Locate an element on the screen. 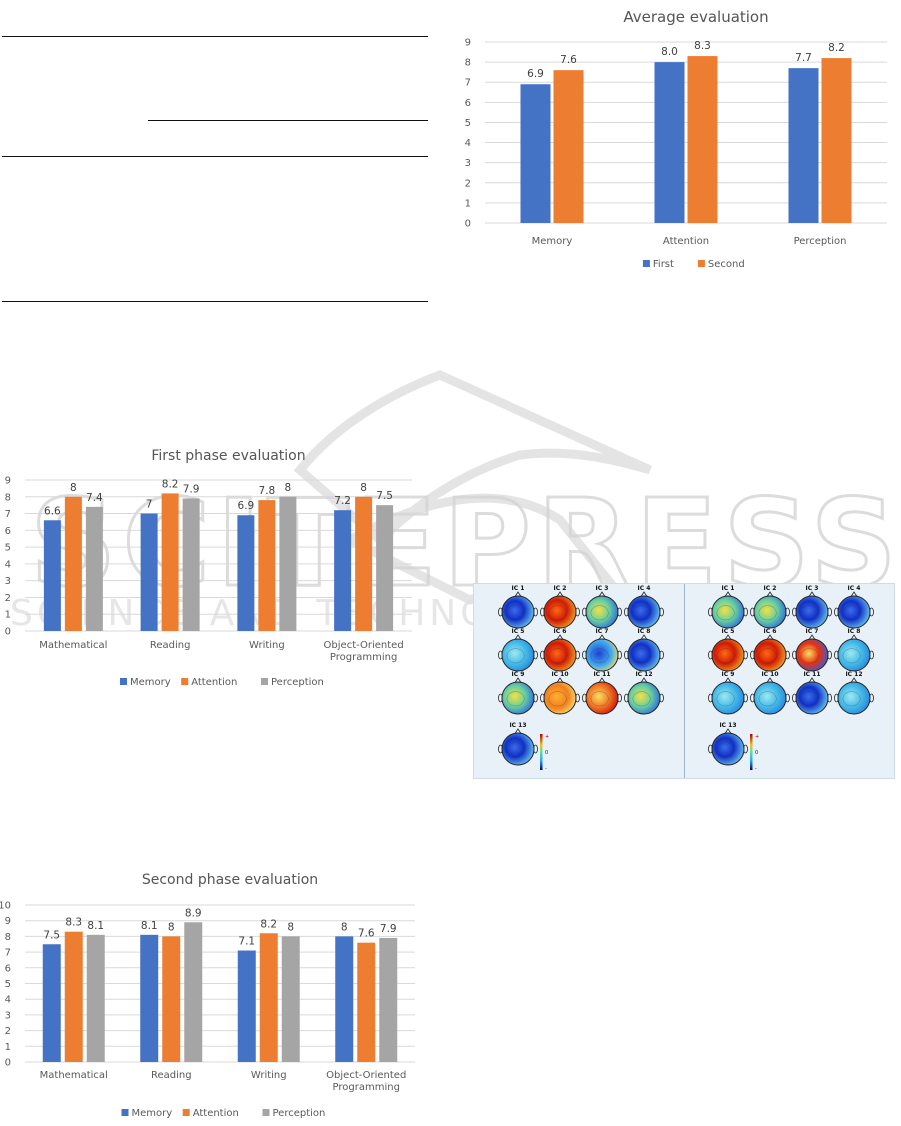 This screenshot has height=1126, width=901. category-label: Reading is located at coordinates (170, 645).